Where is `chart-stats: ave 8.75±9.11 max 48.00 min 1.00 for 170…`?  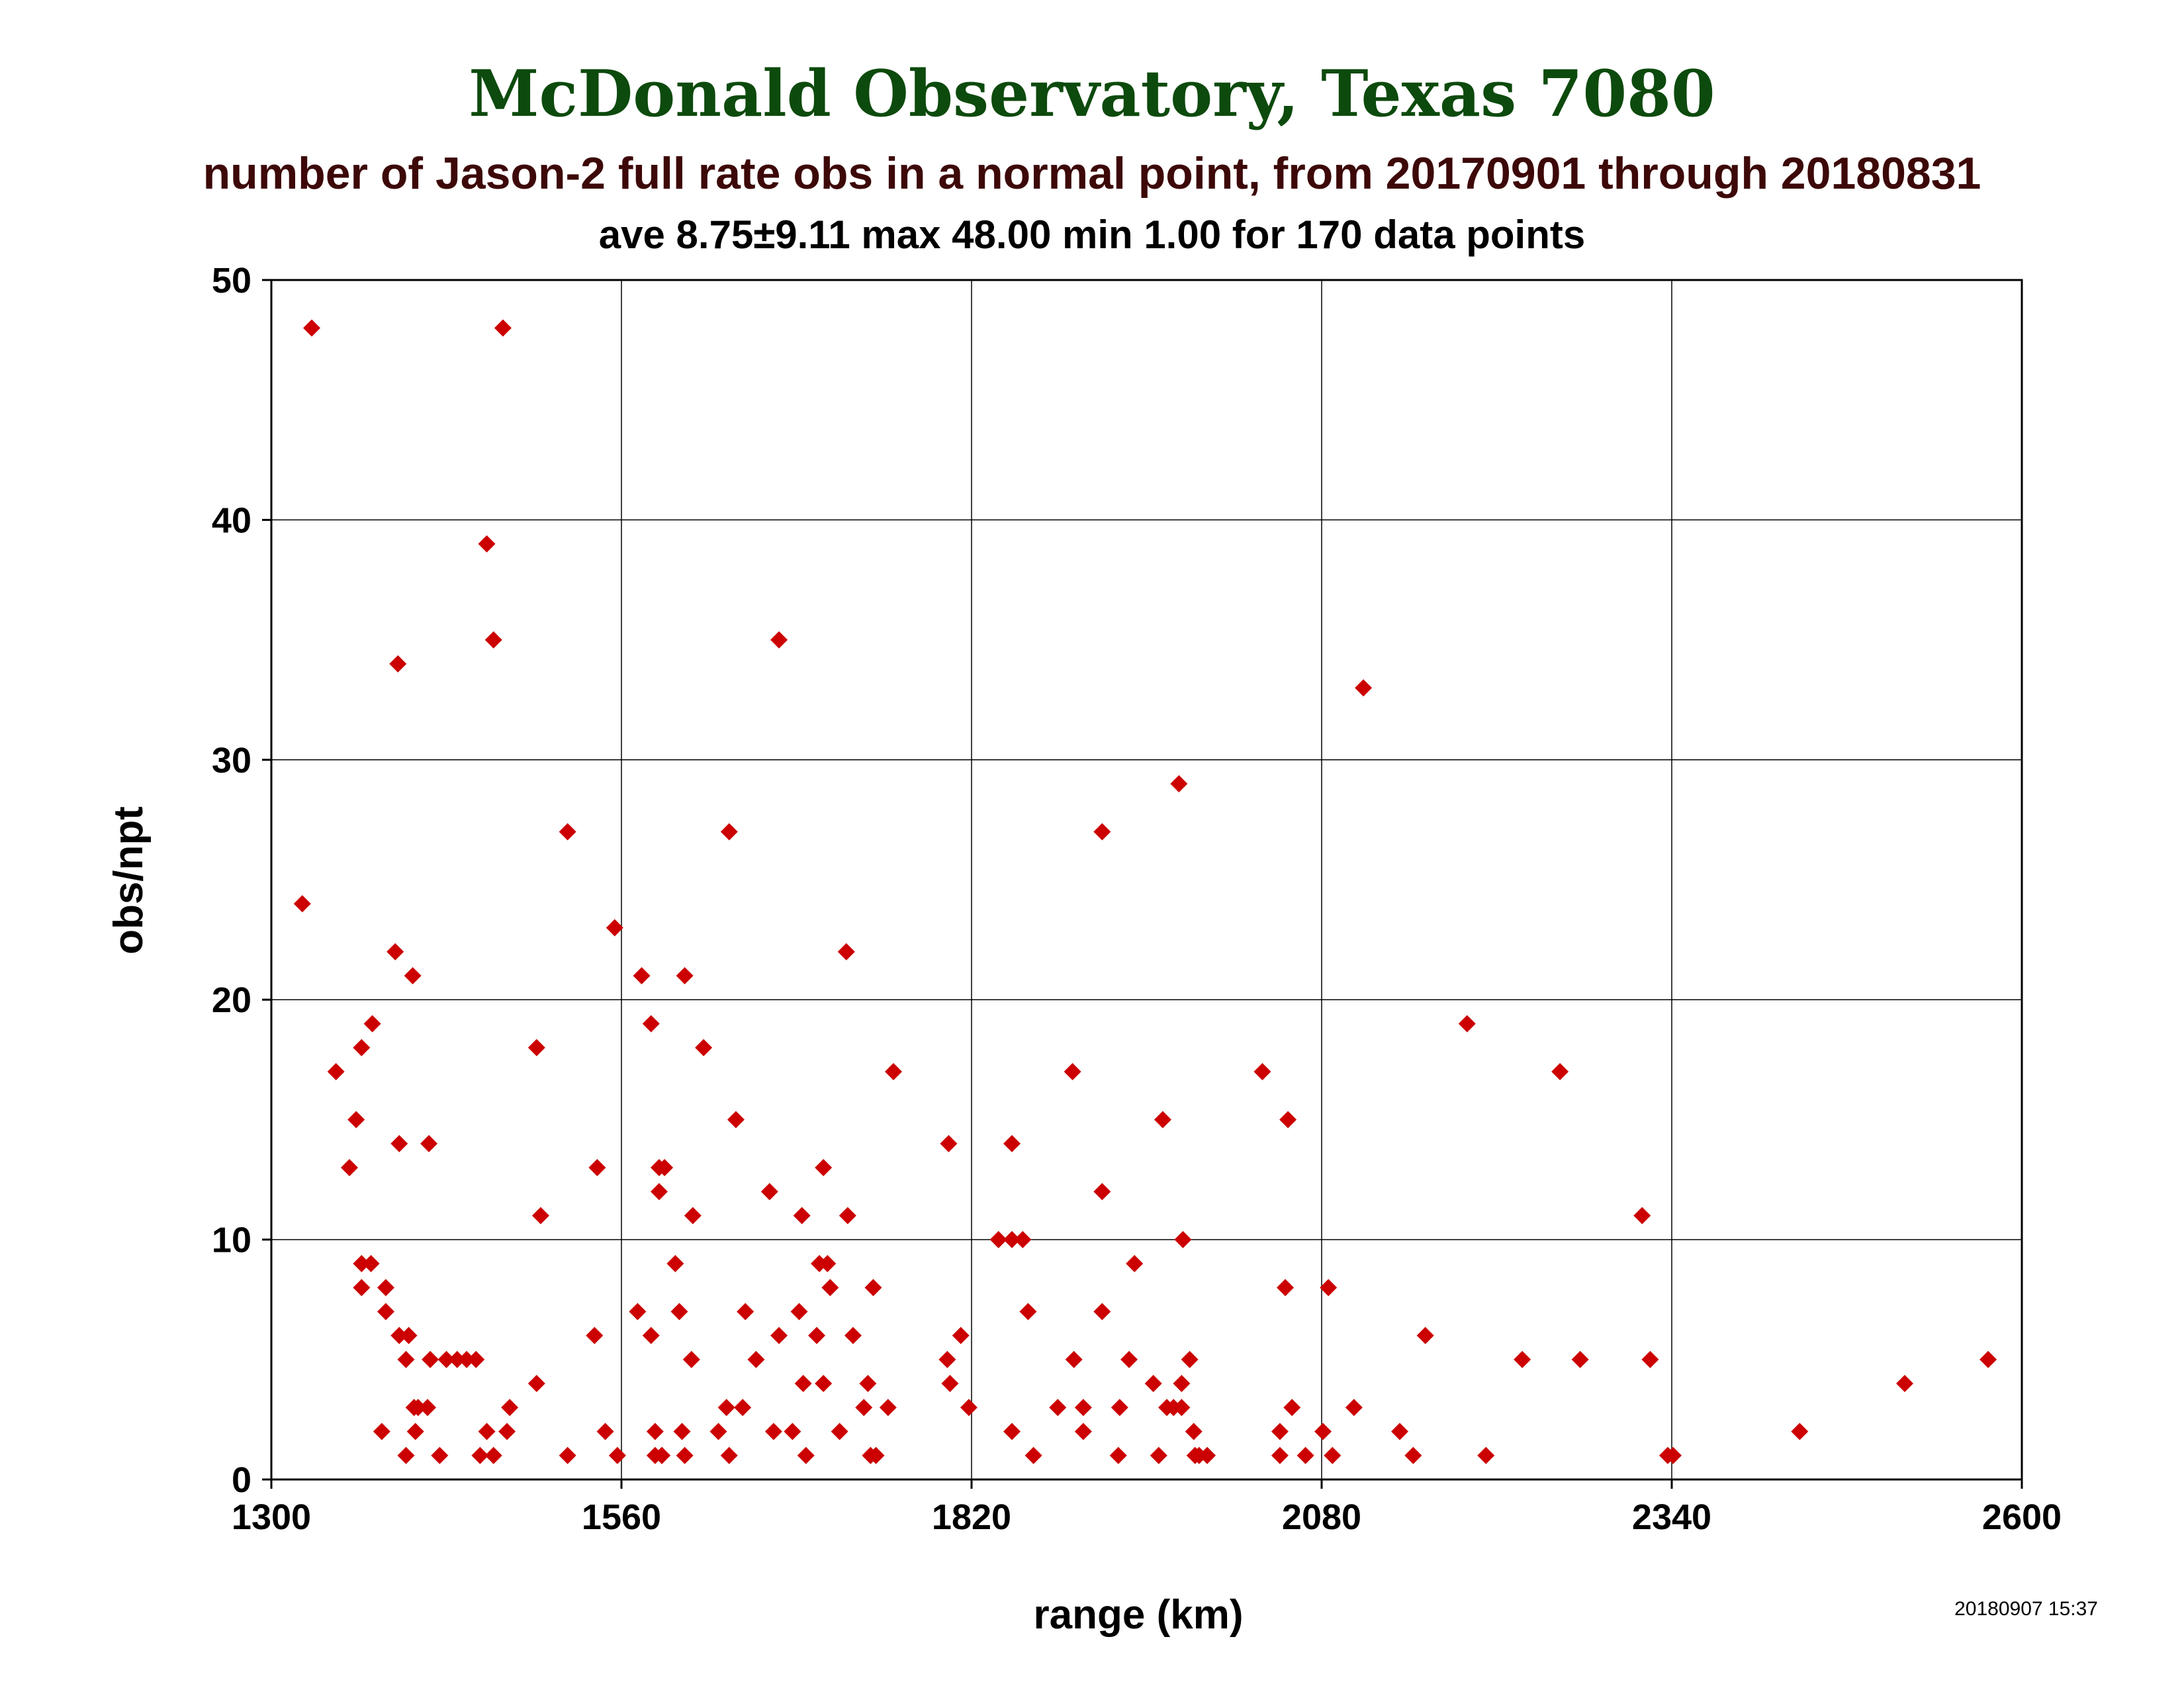
chart-stats: ave 8.75±9.11 max 48.00 min 1.00 for 170… is located at coordinates (1092, 234).